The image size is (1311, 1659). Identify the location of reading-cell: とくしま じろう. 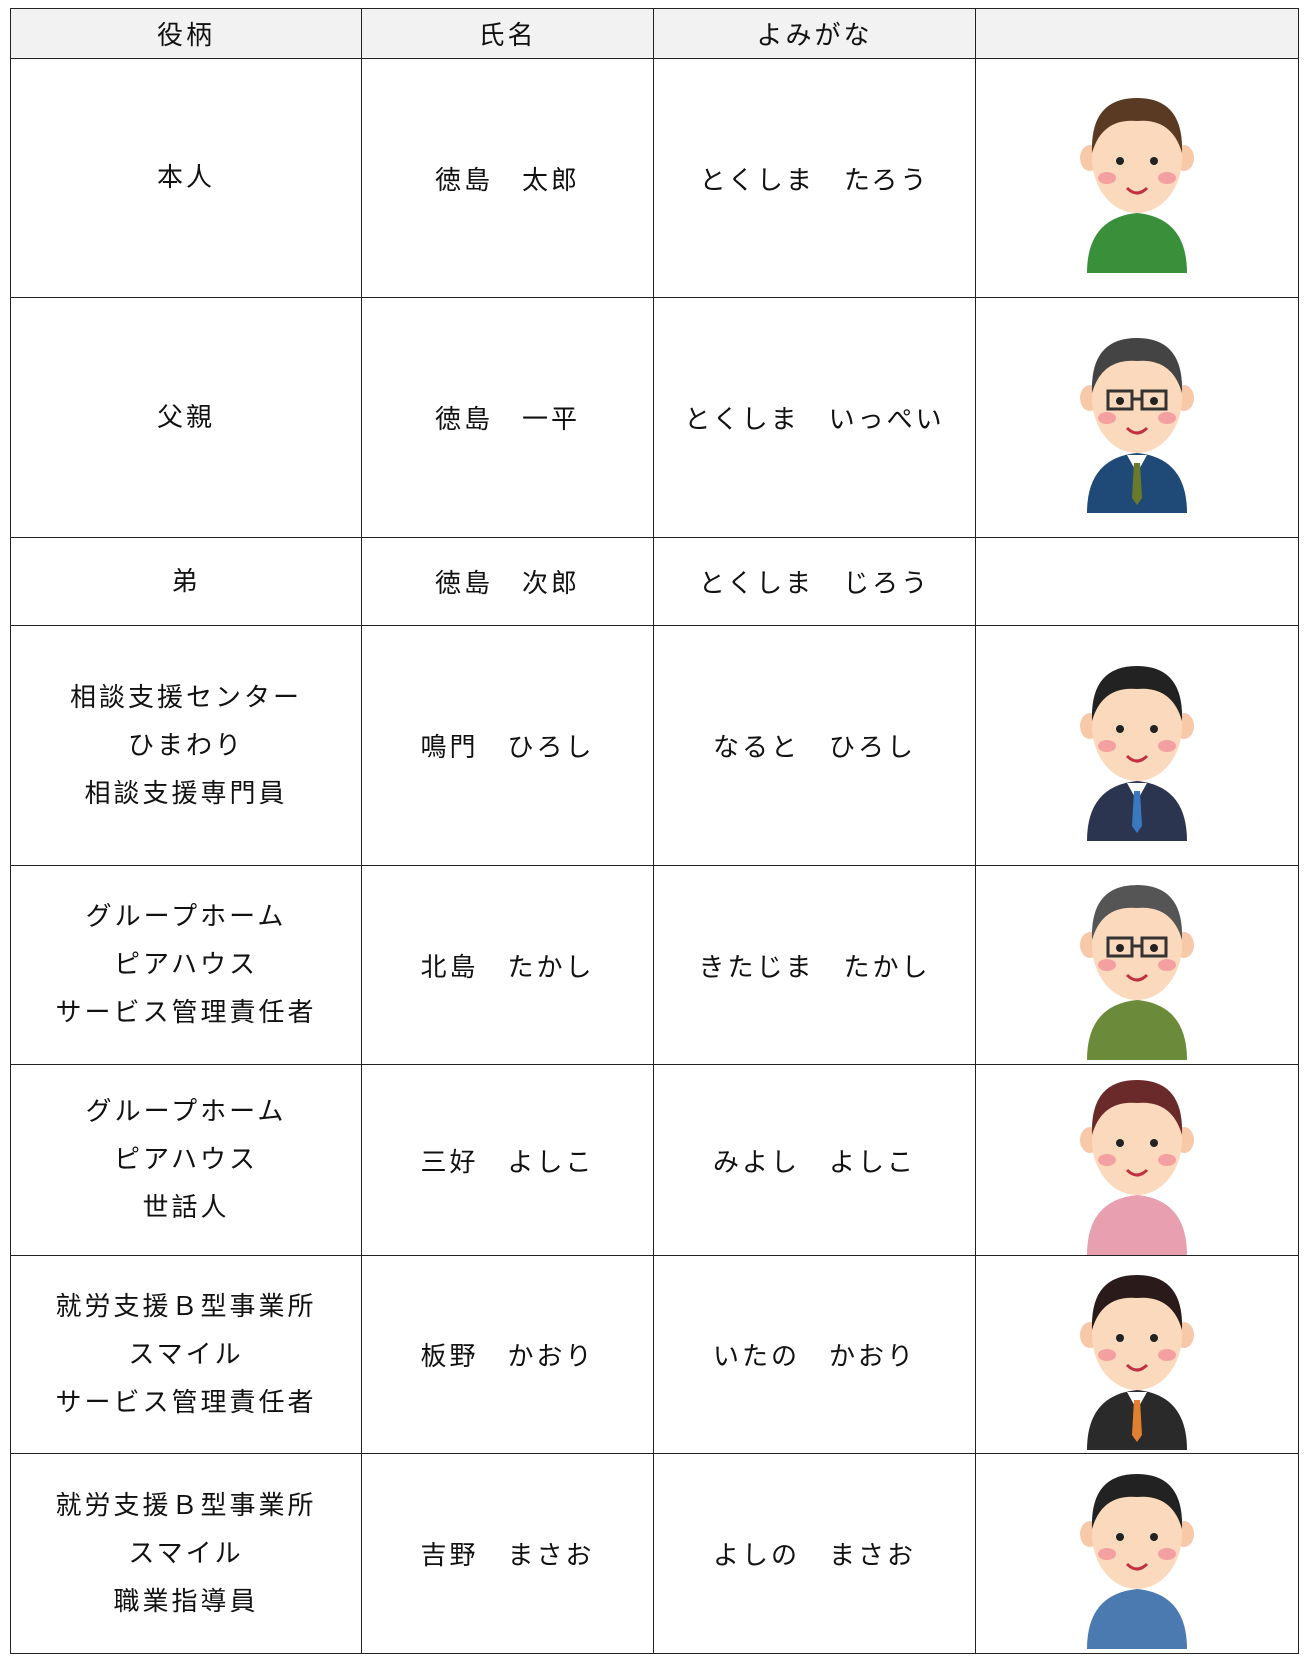
(814, 581).